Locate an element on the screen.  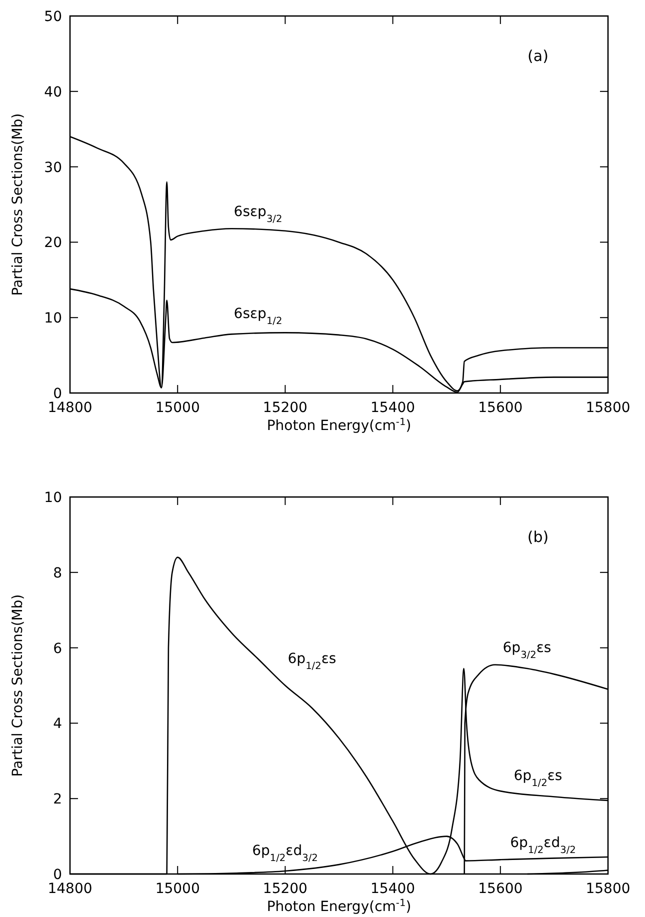
series-label: 6p$_{1/2}$εs is located at coordinates (538, 778).